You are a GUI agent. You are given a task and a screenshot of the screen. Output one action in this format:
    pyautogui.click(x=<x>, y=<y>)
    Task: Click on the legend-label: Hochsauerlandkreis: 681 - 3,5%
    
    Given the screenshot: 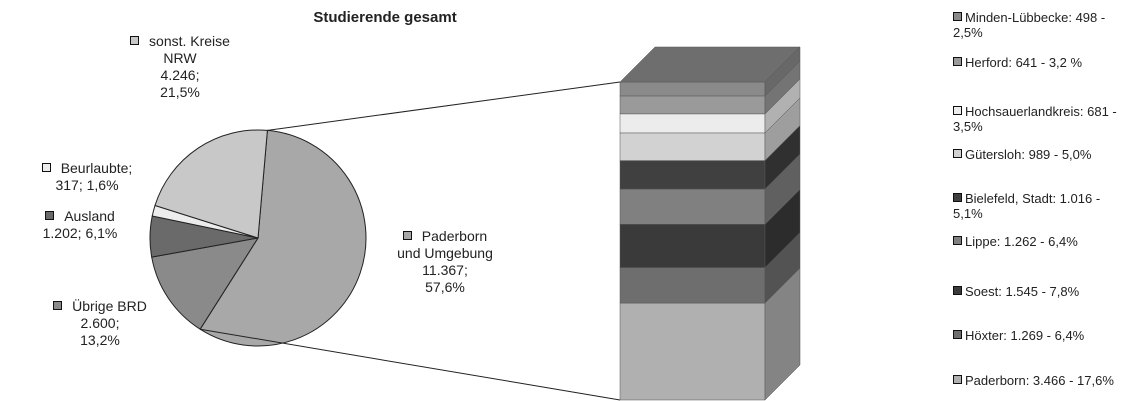 What is the action you would take?
    pyautogui.click(x=1035, y=119)
    